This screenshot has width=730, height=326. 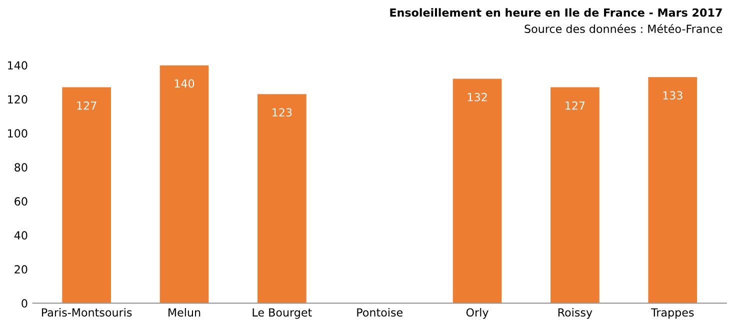 I want to click on x-tick-label: Roissy, so click(x=575, y=313).